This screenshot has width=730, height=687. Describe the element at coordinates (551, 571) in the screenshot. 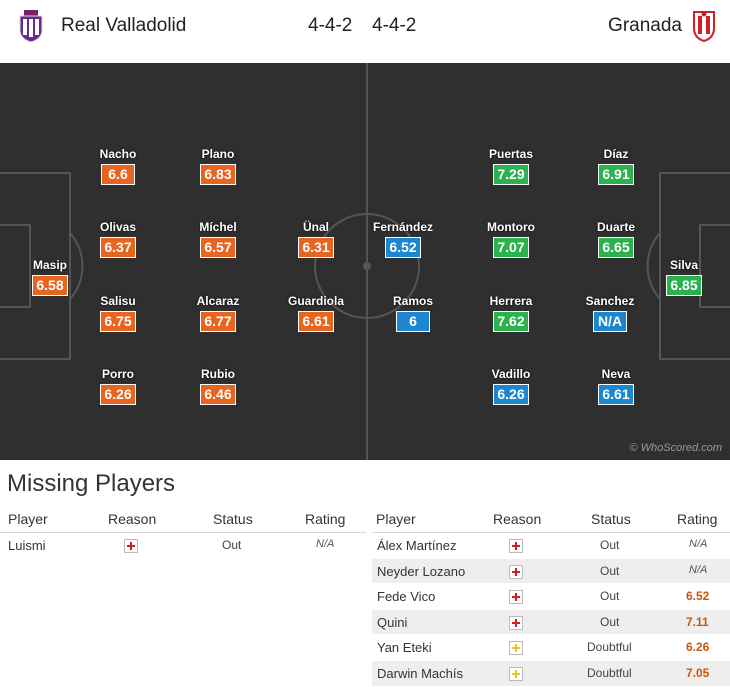

I see `table-row: Neyder Lozano Out N/A` at that location.